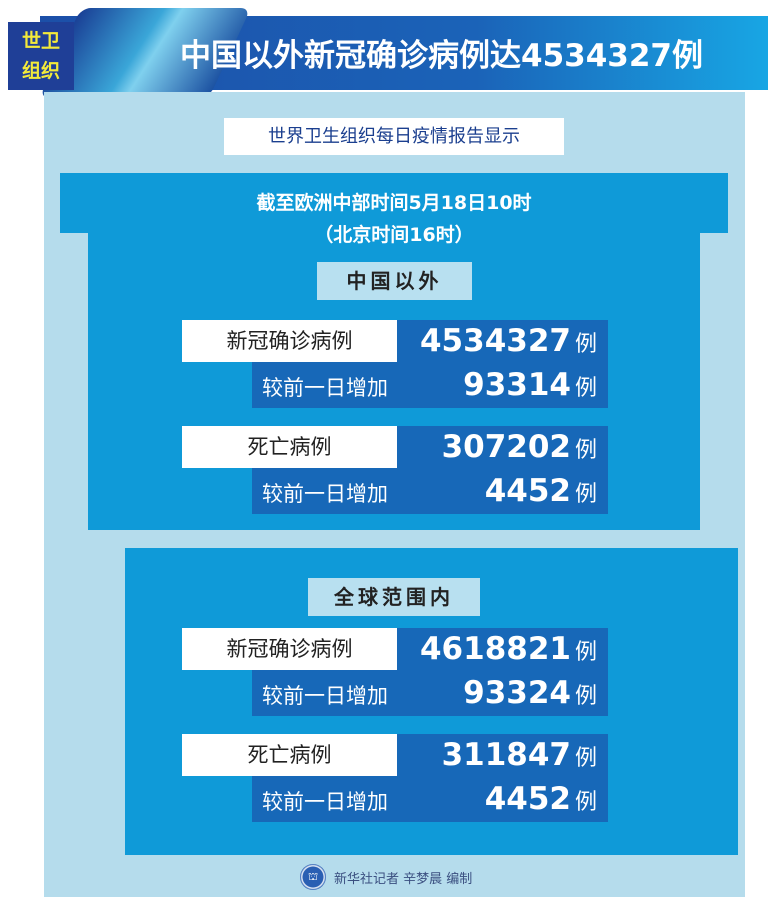 The width and height of the screenshot is (768, 899). I want to click on increase-value: 93314 例, so click(497, 385).